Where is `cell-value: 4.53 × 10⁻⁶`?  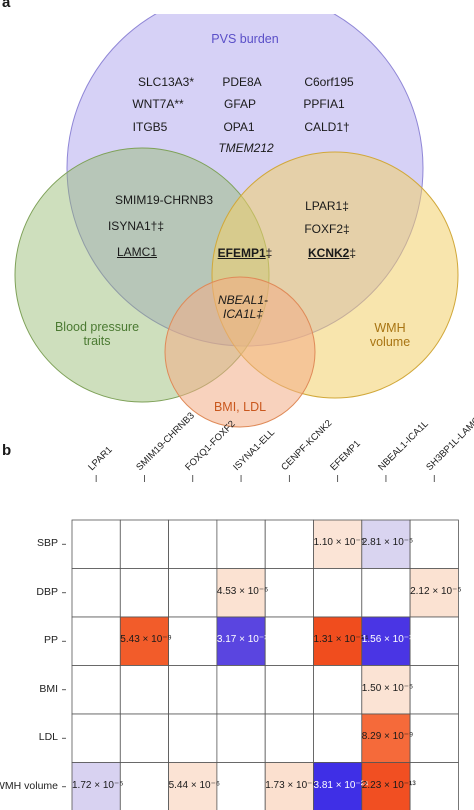
cell-value: 4.53 × 10⁻⁶ is located at coordinates (242, 591).